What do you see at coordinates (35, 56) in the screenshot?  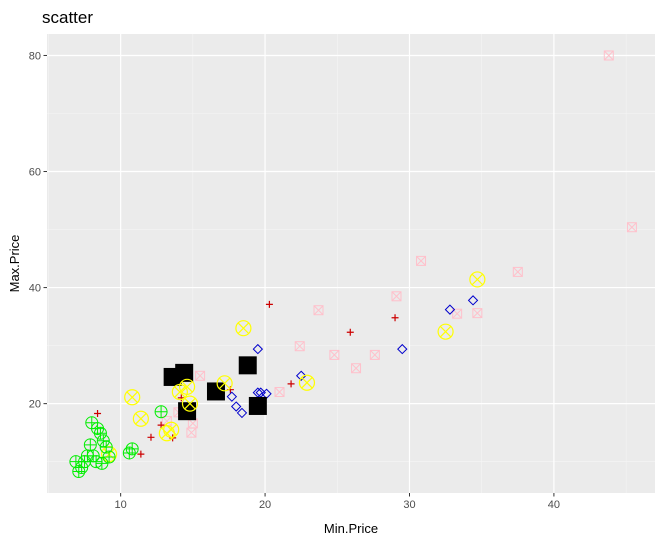 I see `y-tick-label: 80` at bounding box center [35, 56].